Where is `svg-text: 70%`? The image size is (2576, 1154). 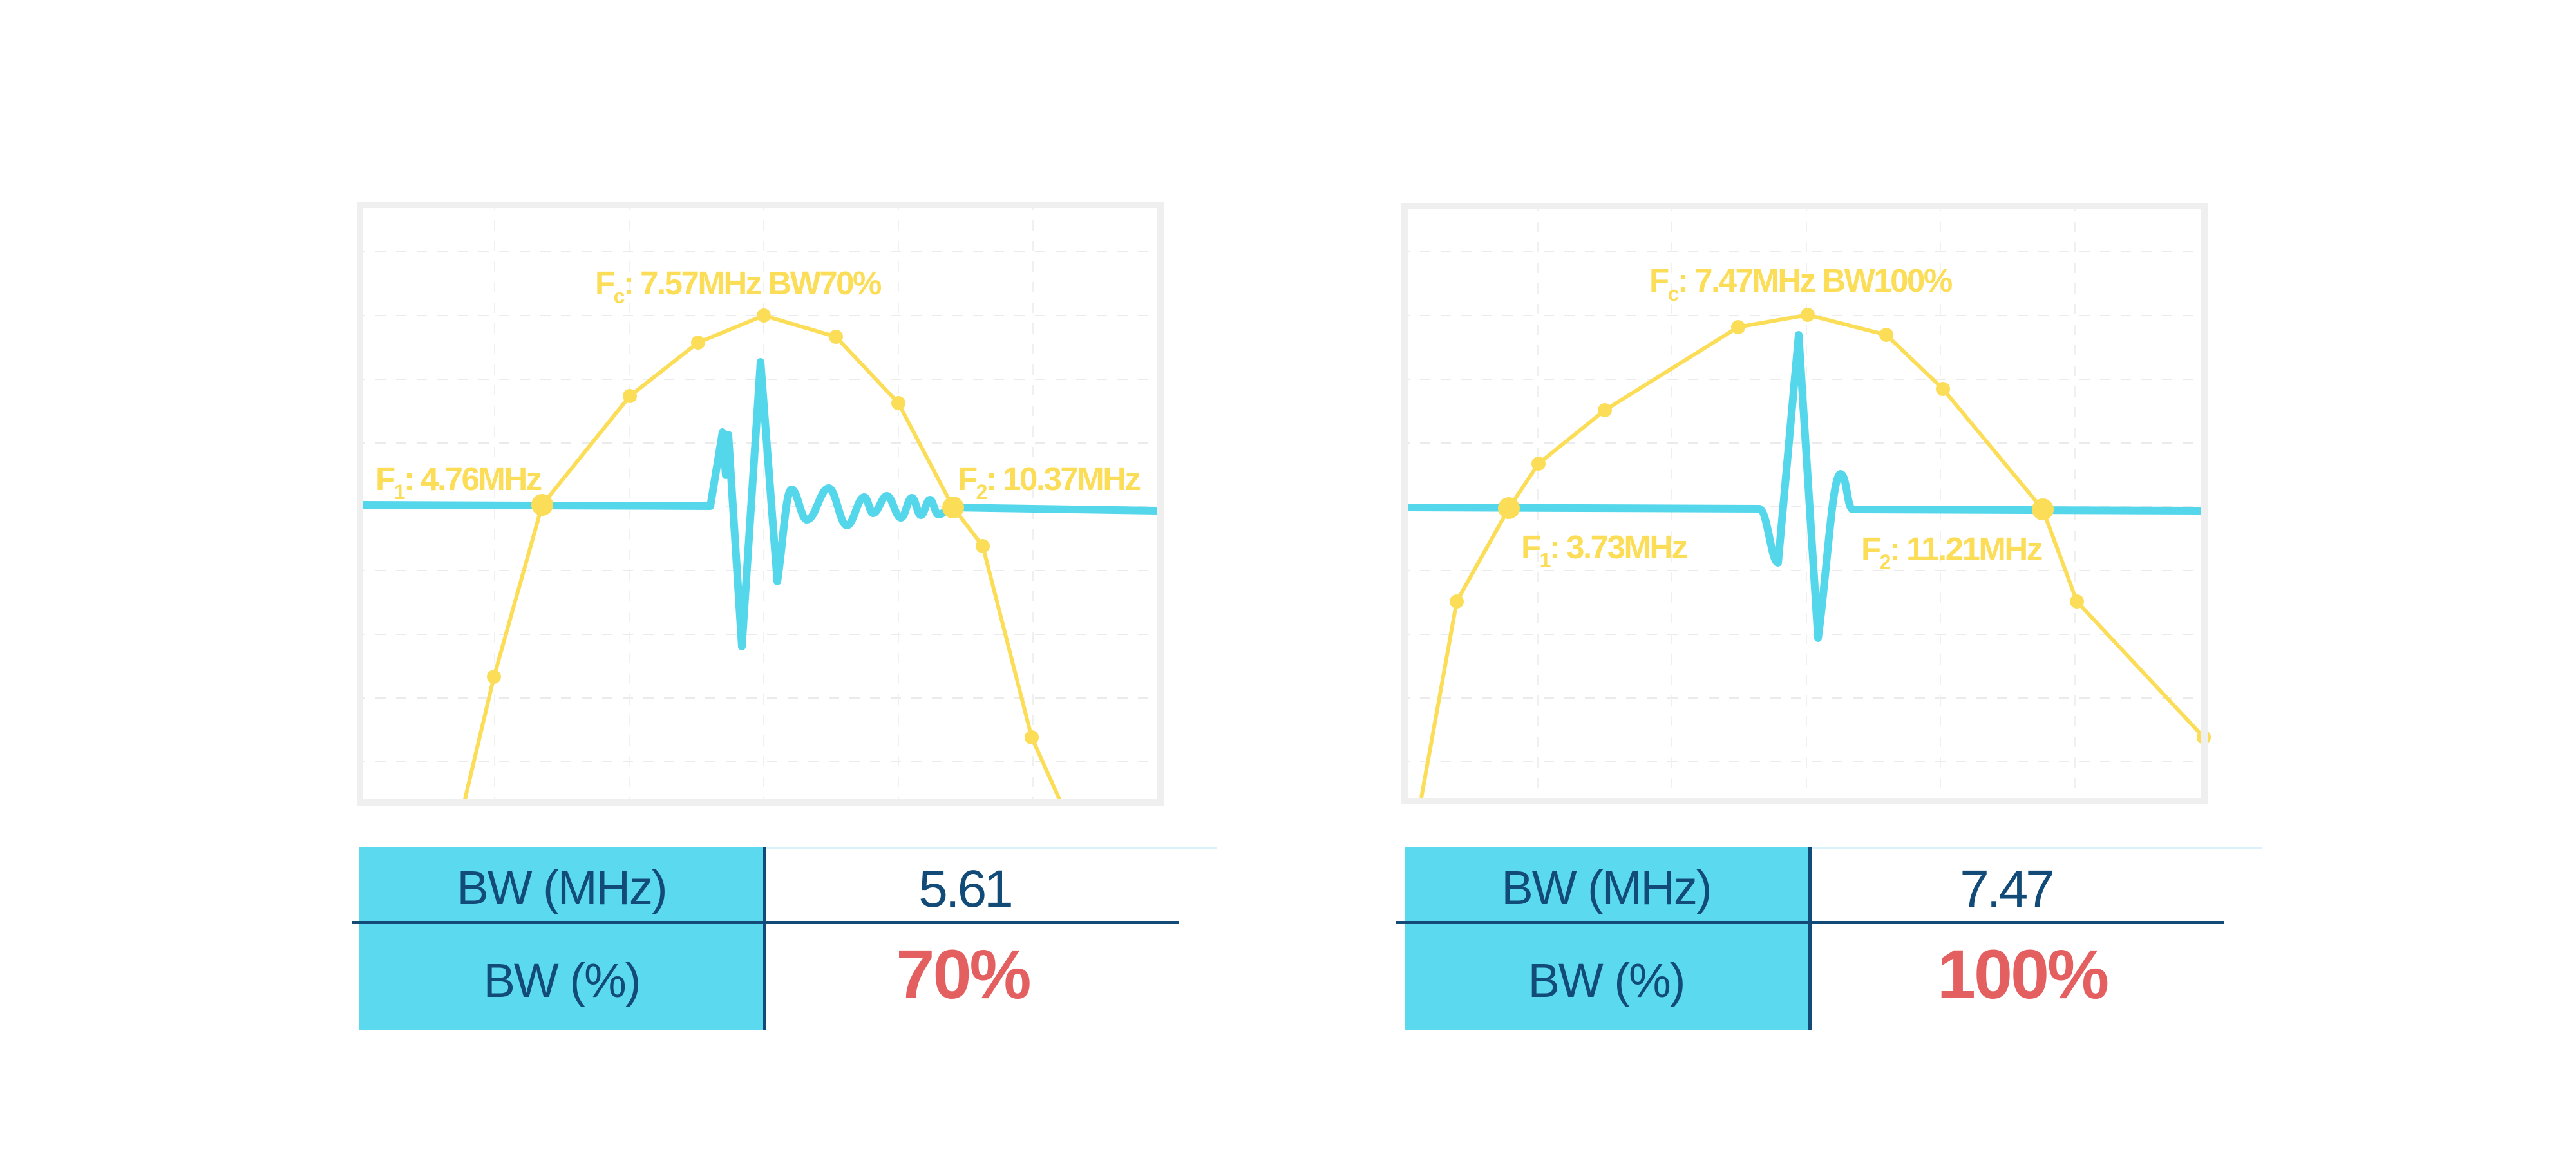
svg-text: 70% is located at coordinates (963, 974).